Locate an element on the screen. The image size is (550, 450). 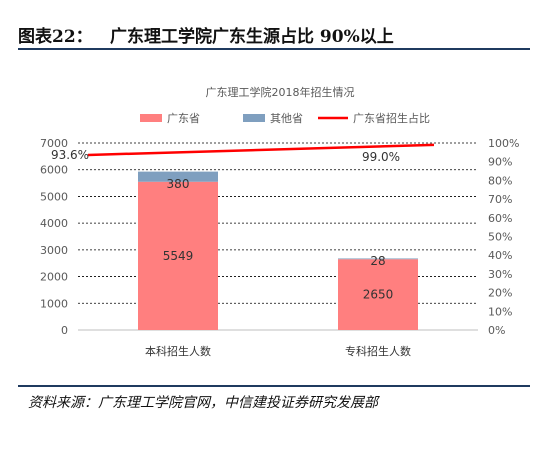
left-tick-label: 4000 is located at coordinates (54, 223).